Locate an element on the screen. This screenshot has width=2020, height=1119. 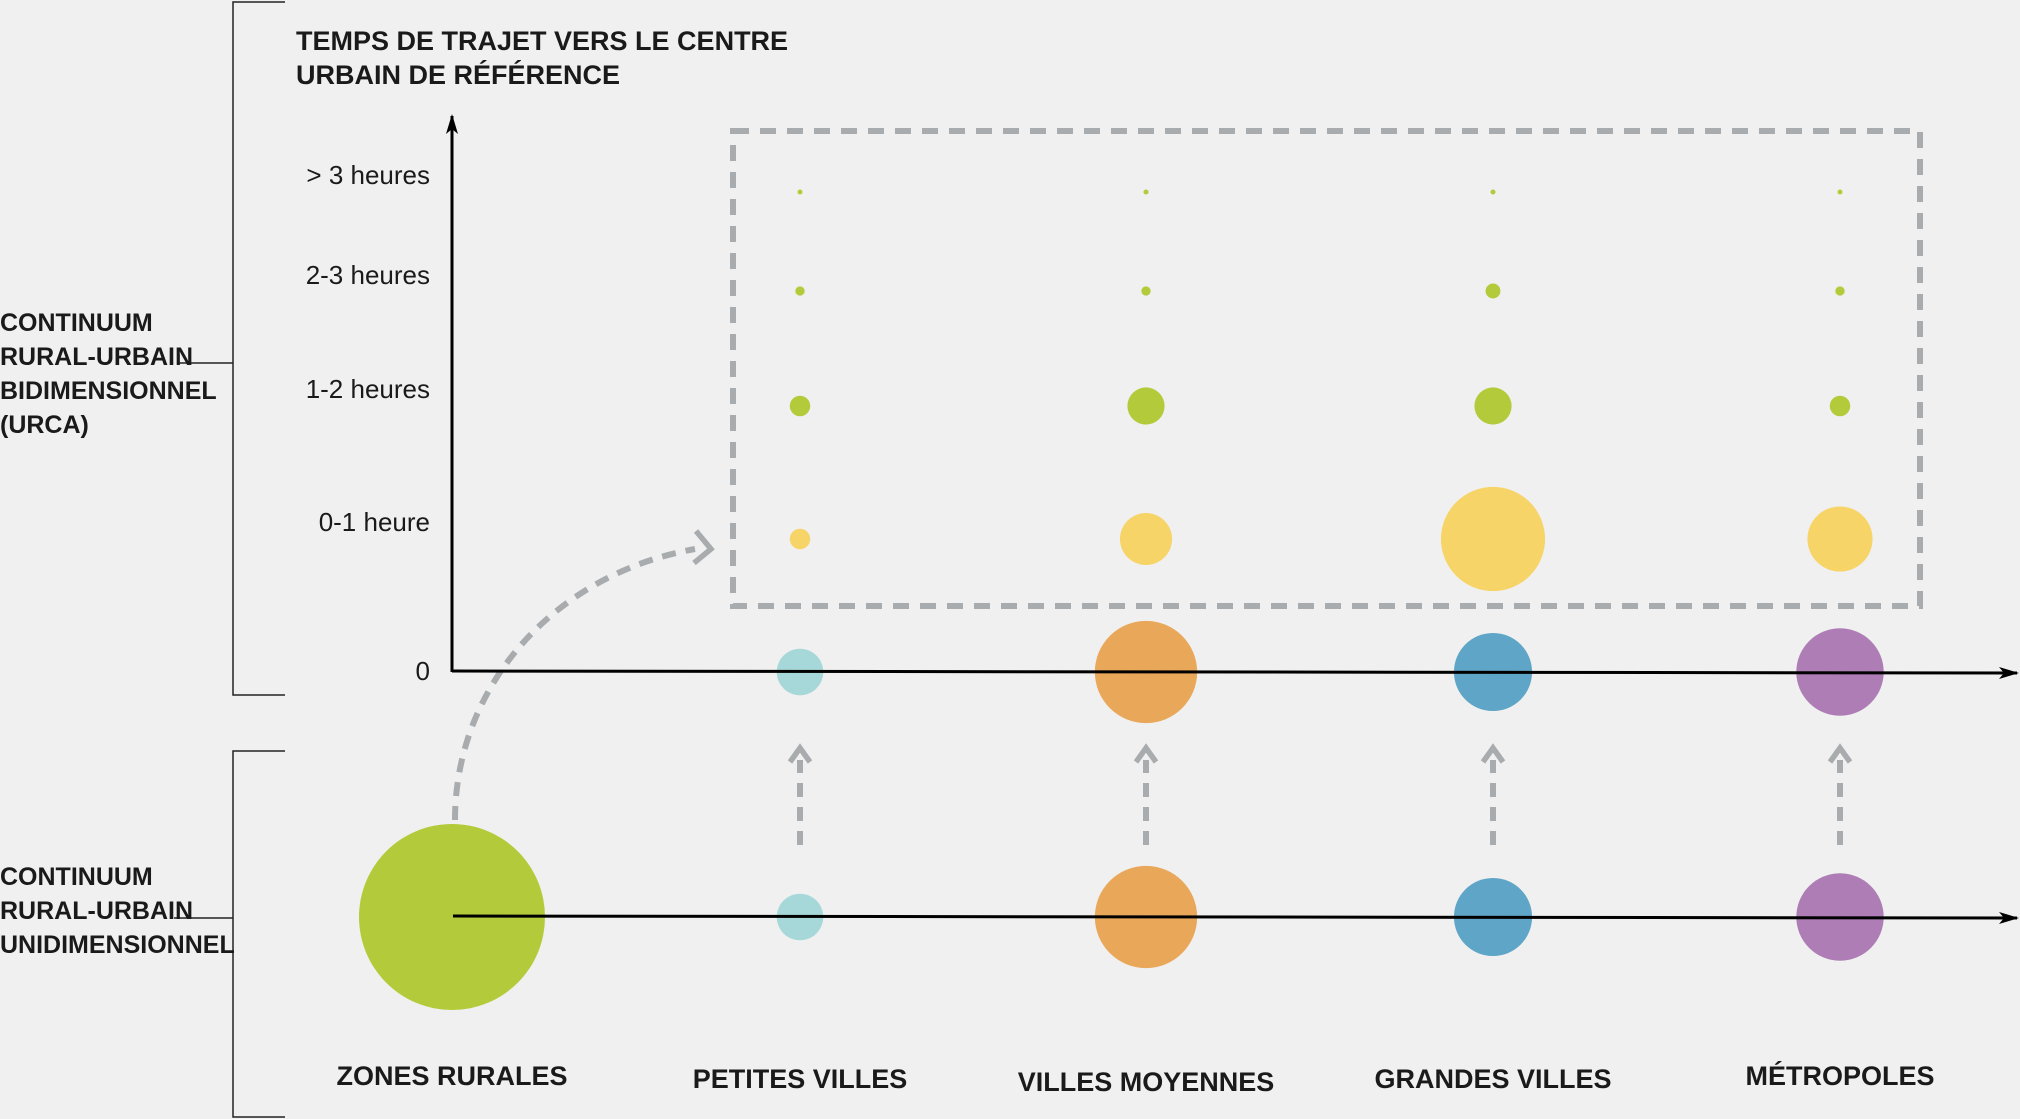
y-tick-label-2: 1-2 heures is located at coordinates (368, 389).